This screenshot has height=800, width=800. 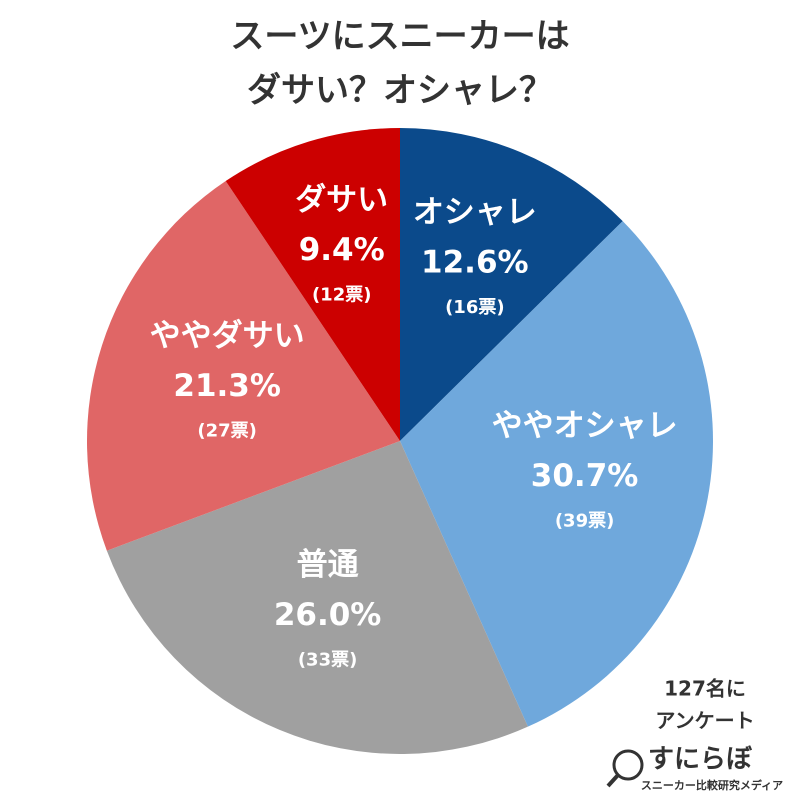 What do you see at coordinates (342, 250) in the screenshot?
I see `slice-value-label: 9.4%` at bounding box center [342, 250].